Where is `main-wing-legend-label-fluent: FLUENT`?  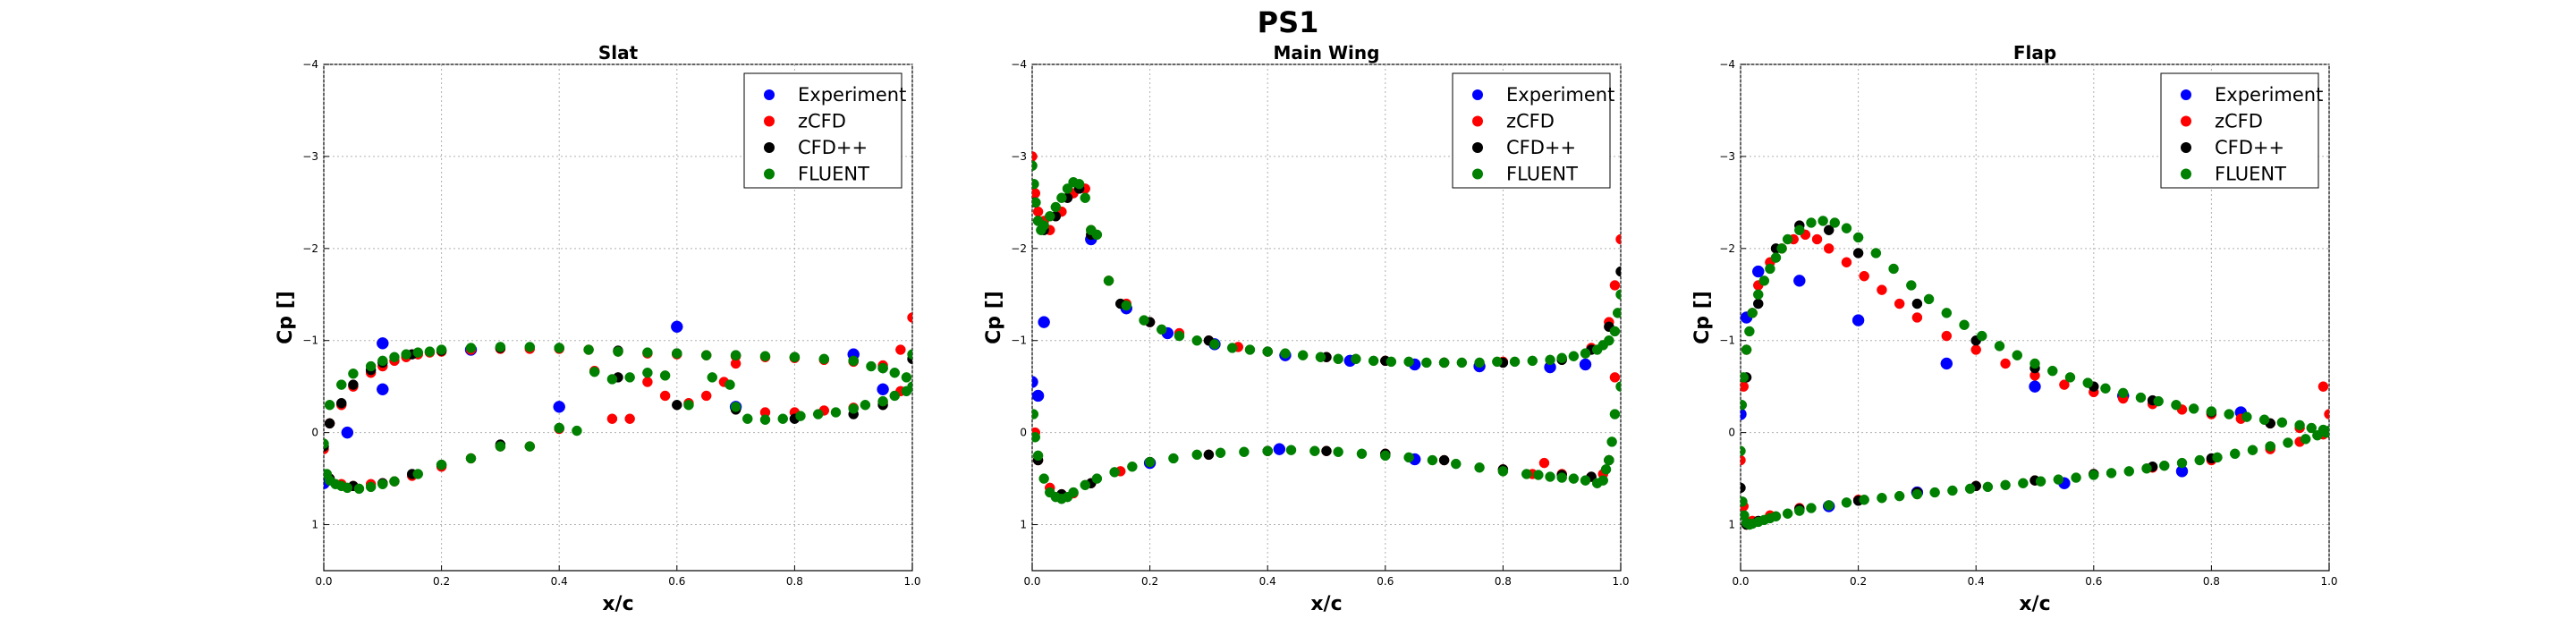
main-wing-legend-label-fluent: FLUENT is located at coordinates (1542, 174).